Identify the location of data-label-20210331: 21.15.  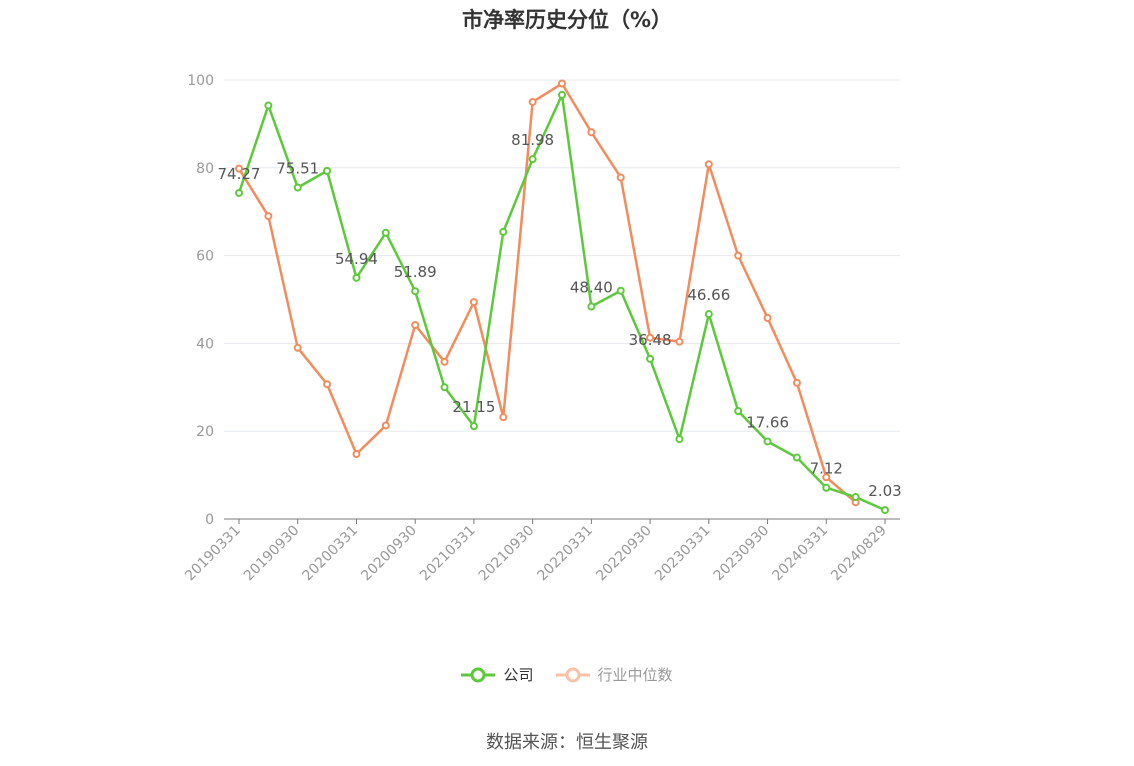
(473, 407).